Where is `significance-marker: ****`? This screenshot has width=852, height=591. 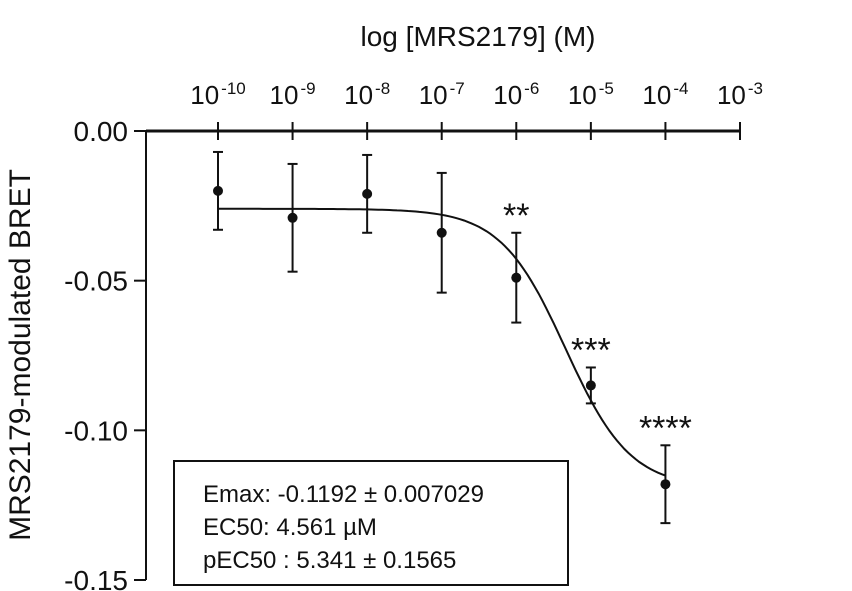
significance-marker: **** is located at coordinates (665, 428).